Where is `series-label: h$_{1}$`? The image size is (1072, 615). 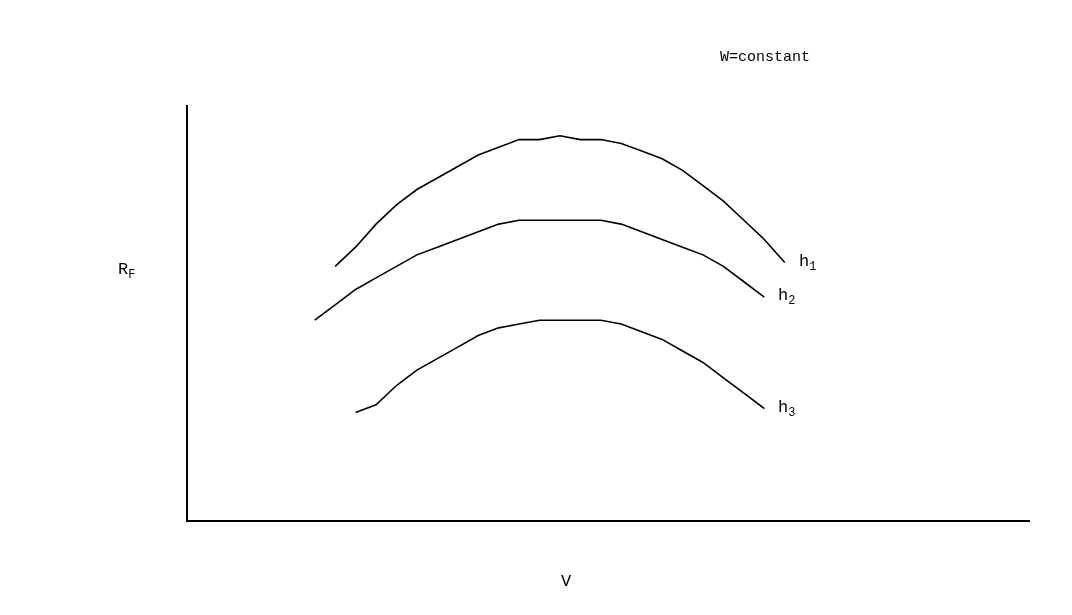 series-label: h$_{1}$ is located at coordinates (808, 263).